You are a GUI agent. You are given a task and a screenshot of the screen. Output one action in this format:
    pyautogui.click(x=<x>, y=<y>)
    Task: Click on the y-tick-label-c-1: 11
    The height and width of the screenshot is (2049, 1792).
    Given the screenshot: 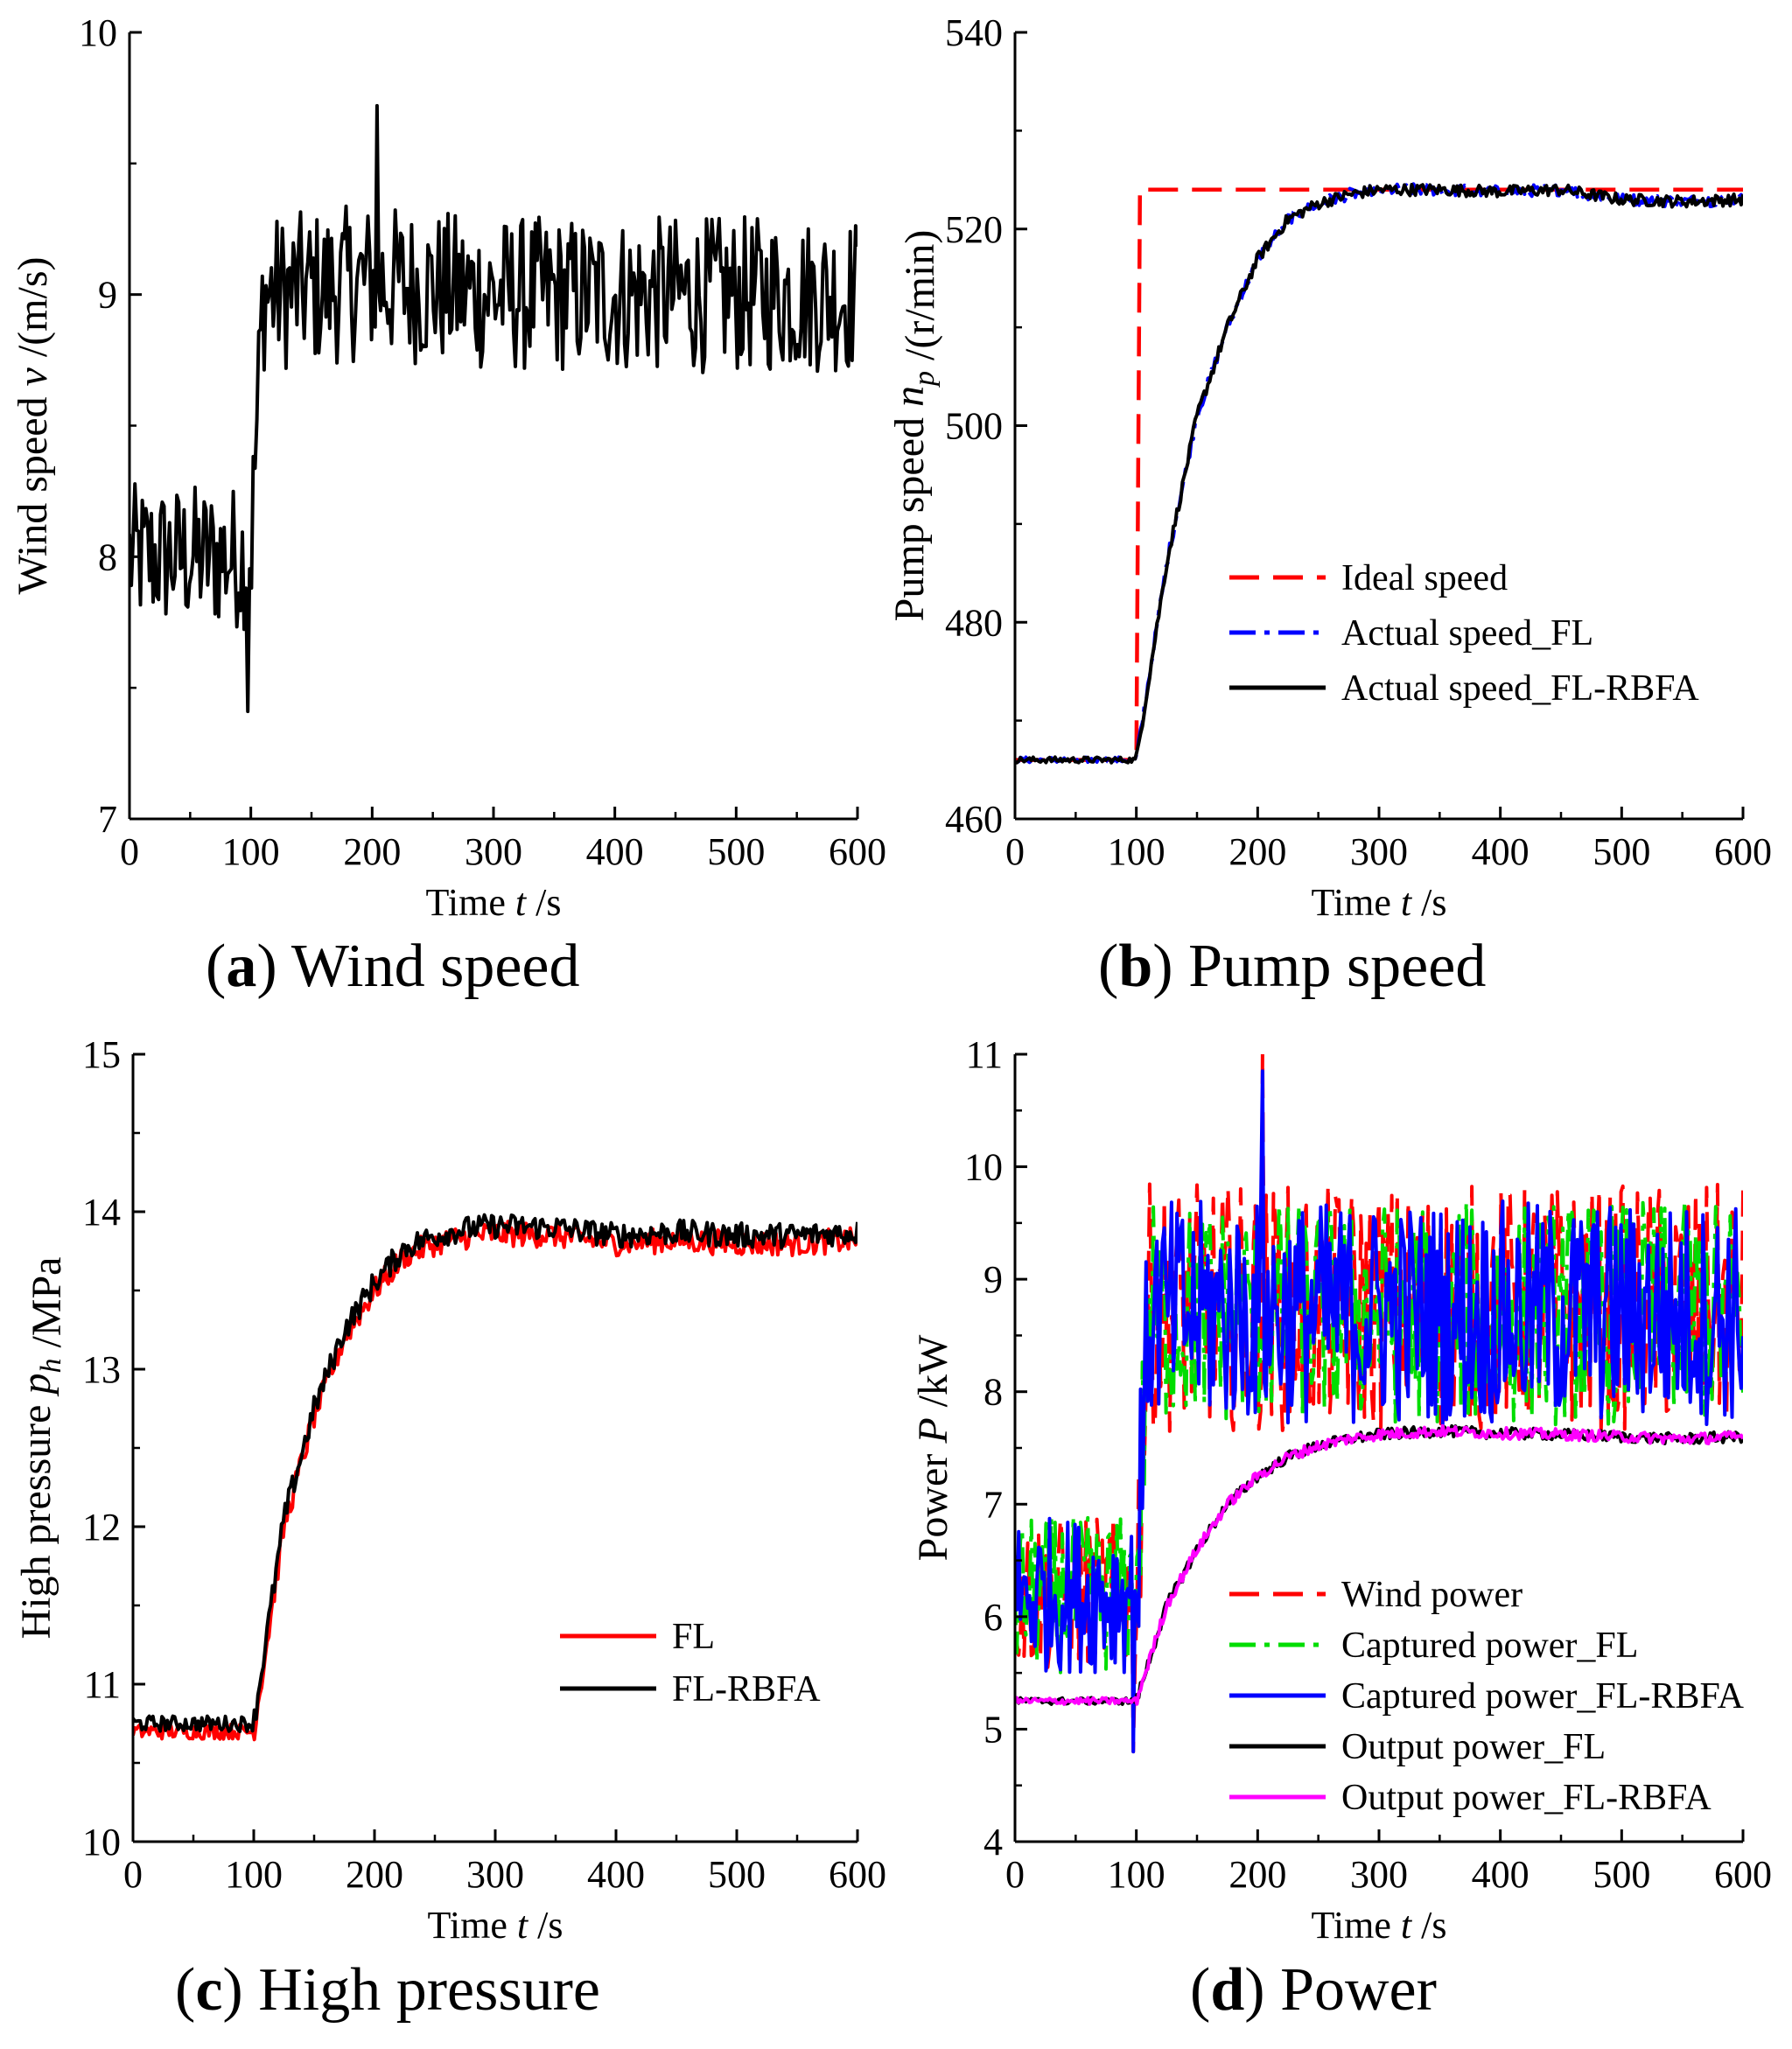 What is the action you would take?
    pyautogui.click(x=102, y=1685)
    